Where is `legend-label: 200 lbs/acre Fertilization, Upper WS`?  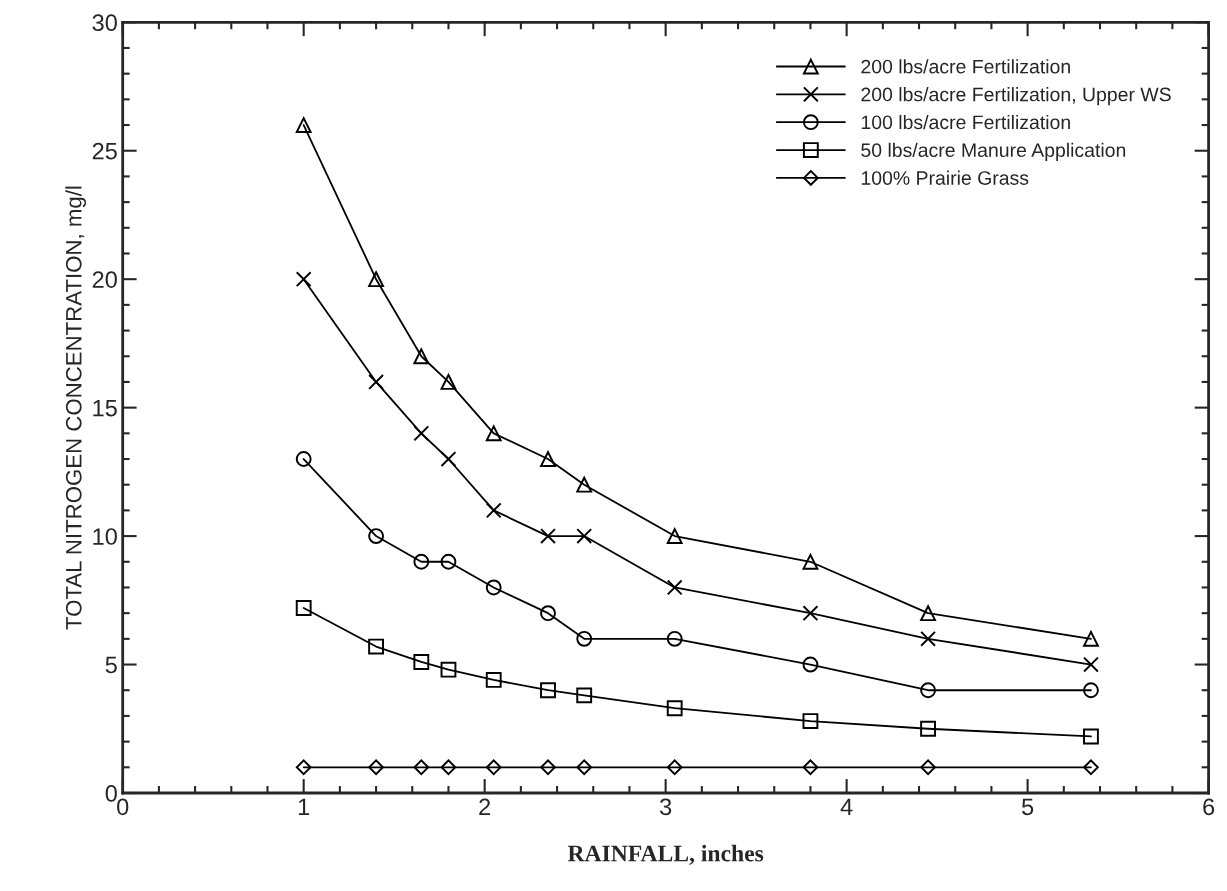 legend-label: 200 lbs/acre Fertilization, Upper WS is located at coordinates (1016, 96).